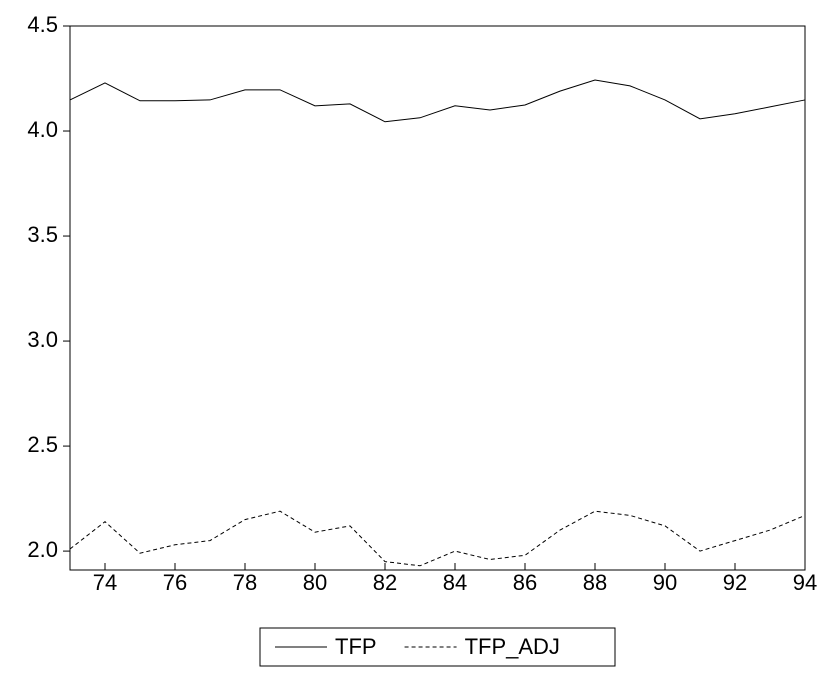 This screenshot has height=674, width=822. Describe the element at coordinates (805, 582) in the screenshot. I see `x-tick-label: 94` at that location.